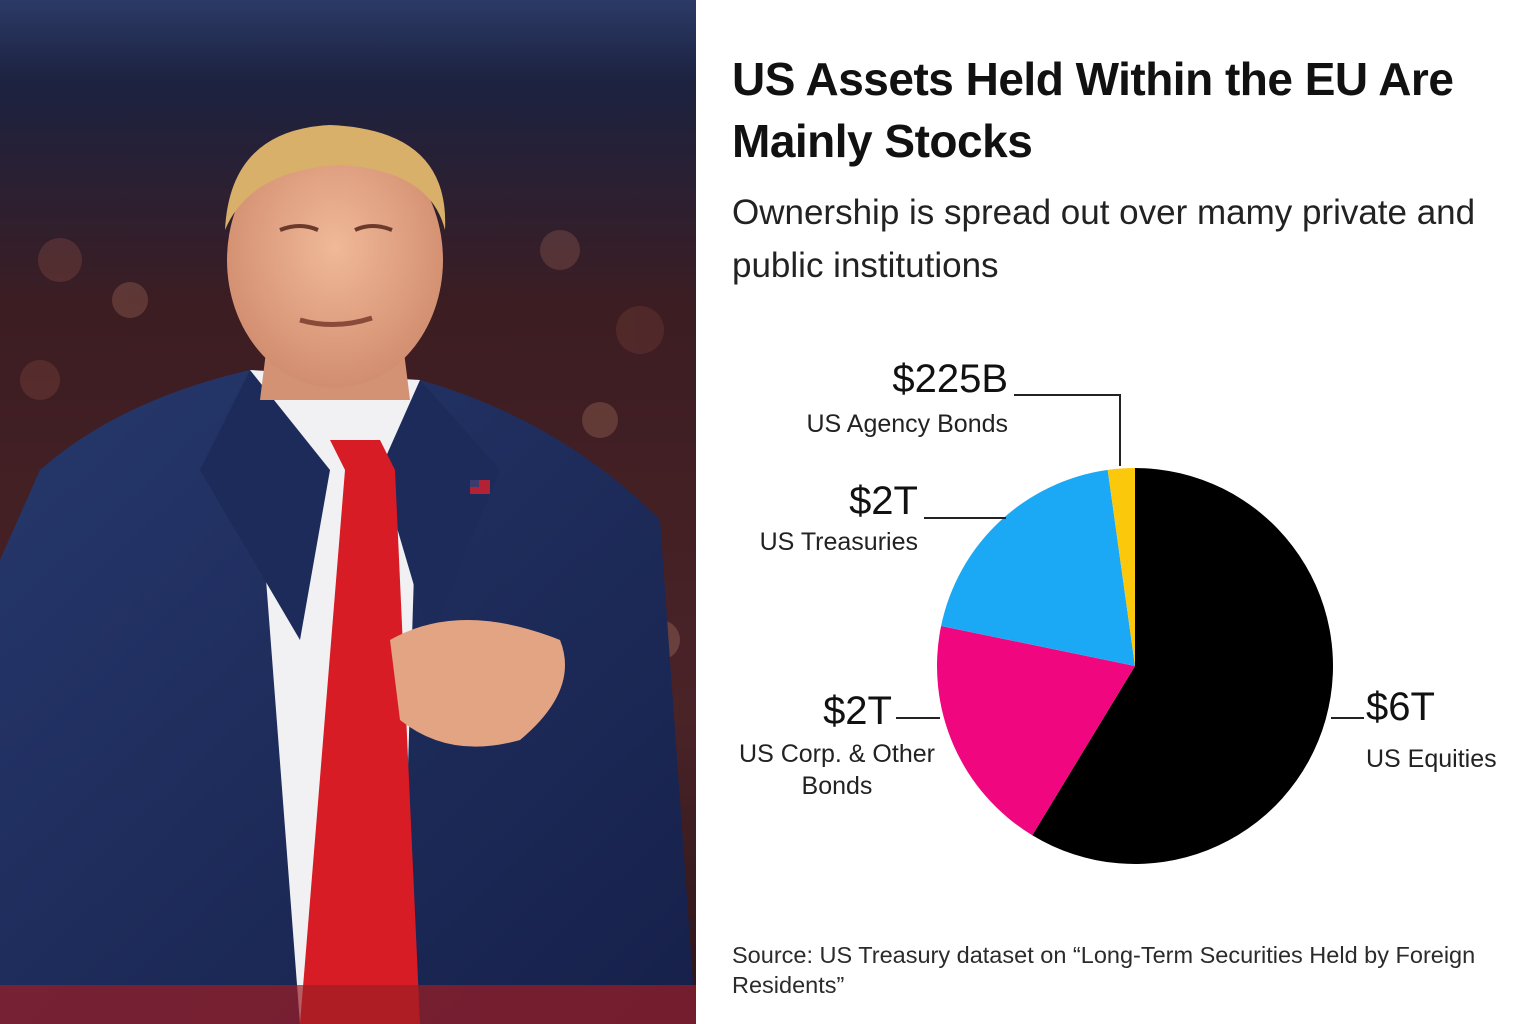 This screenshot has width=1536, height=1024. I want to click on face, so click(335, 260).